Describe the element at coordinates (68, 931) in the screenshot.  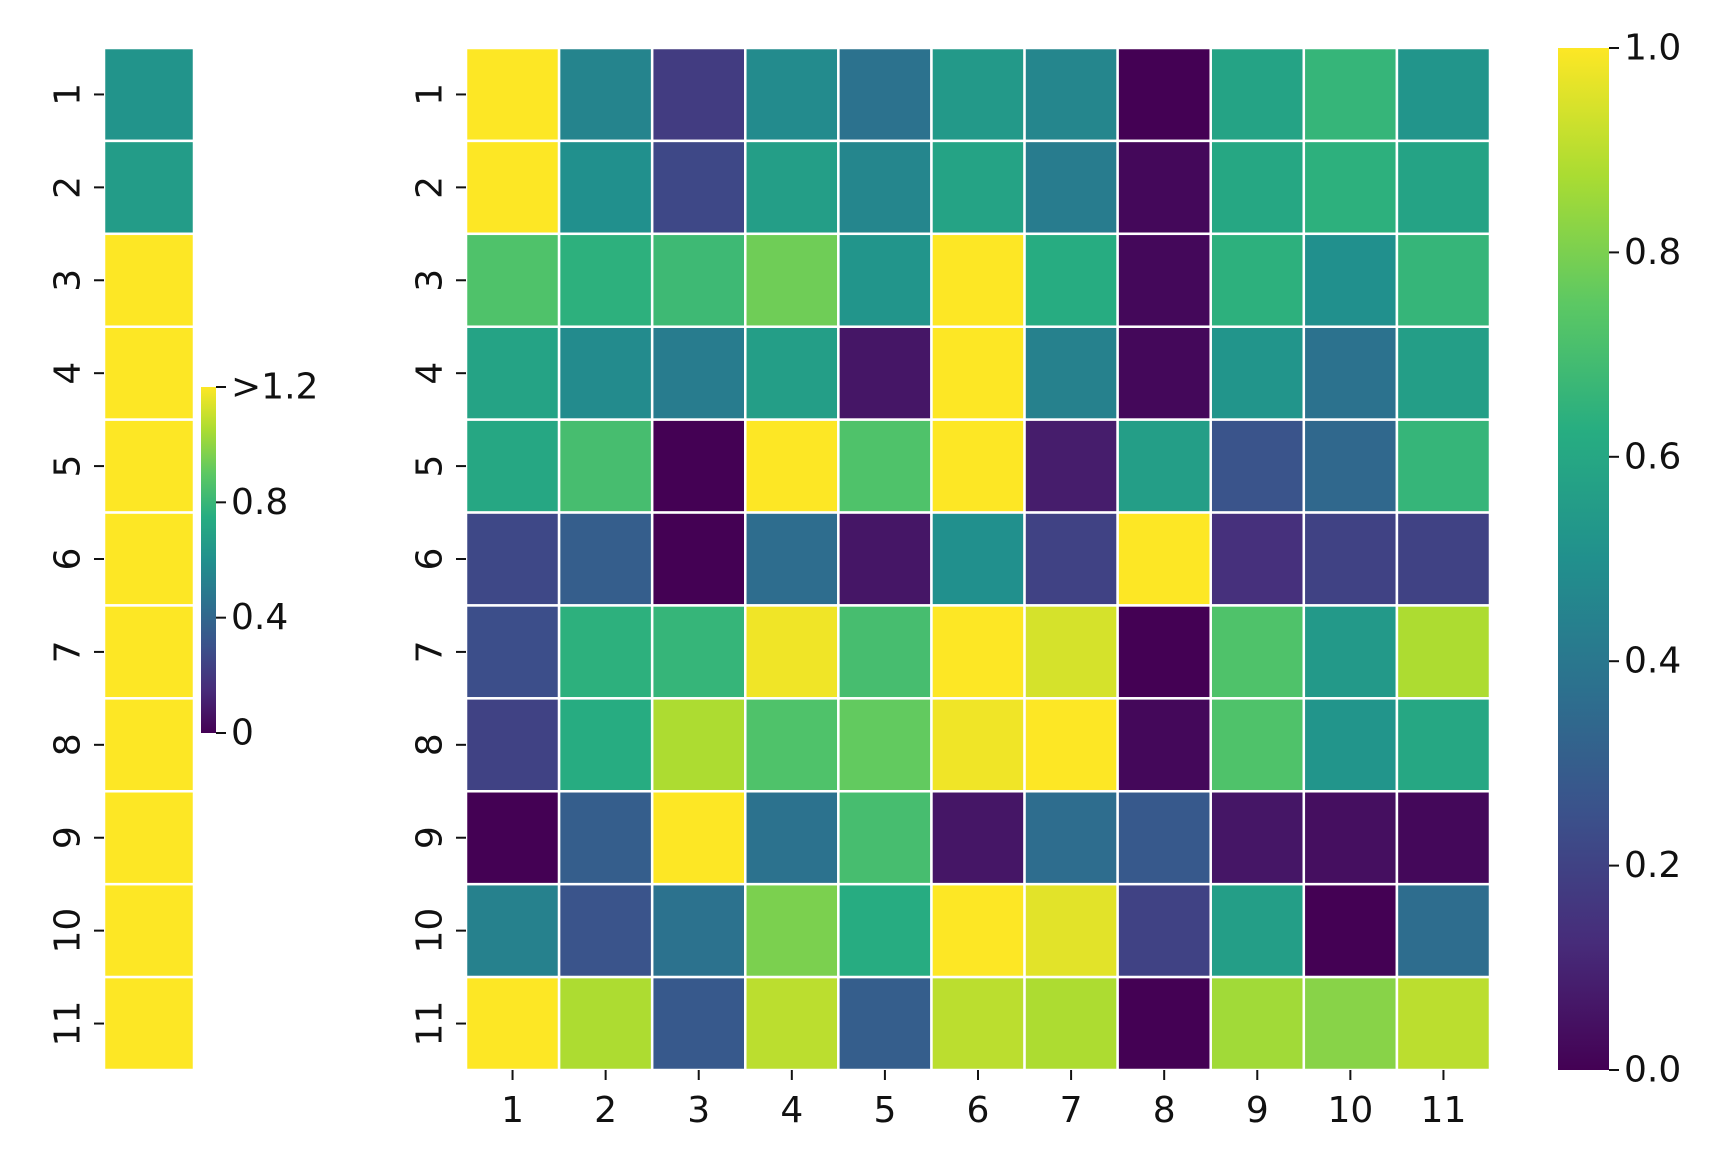
I see `strip-ytick-label-10: 10` at that location.